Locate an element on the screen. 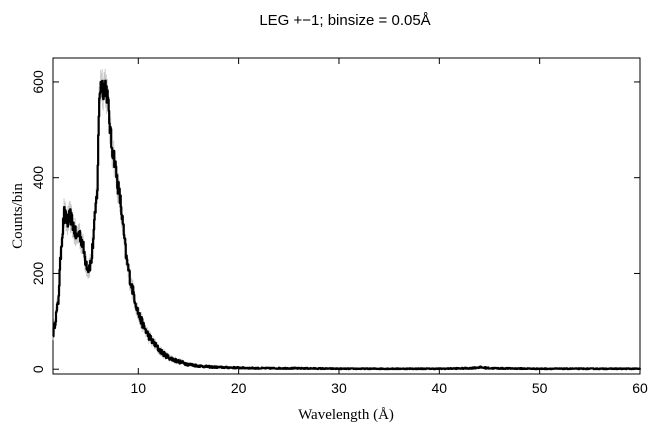 This screenshot has width=661, height=435. x-tick-label-5: 60 is located at coordinates (640, 388).